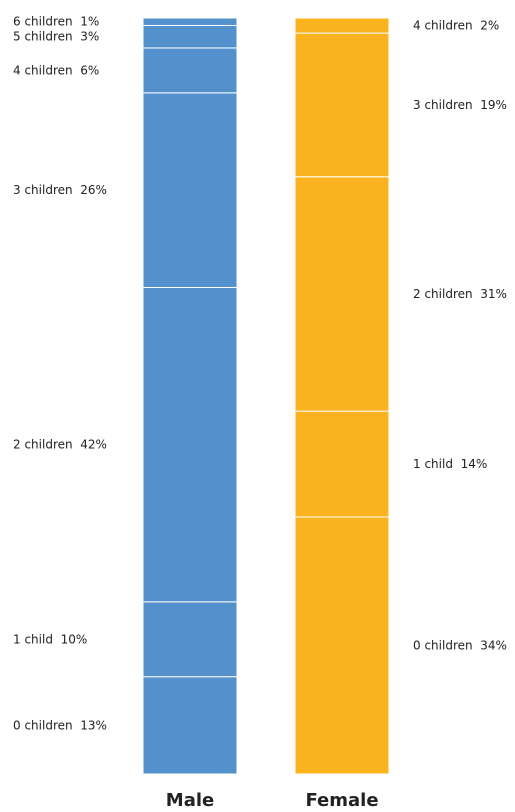 The image size is (515, 812). Describe the element at coordinates (460, 645) in the screenshot. I see `segment-label: 0 children 34%` at that location.